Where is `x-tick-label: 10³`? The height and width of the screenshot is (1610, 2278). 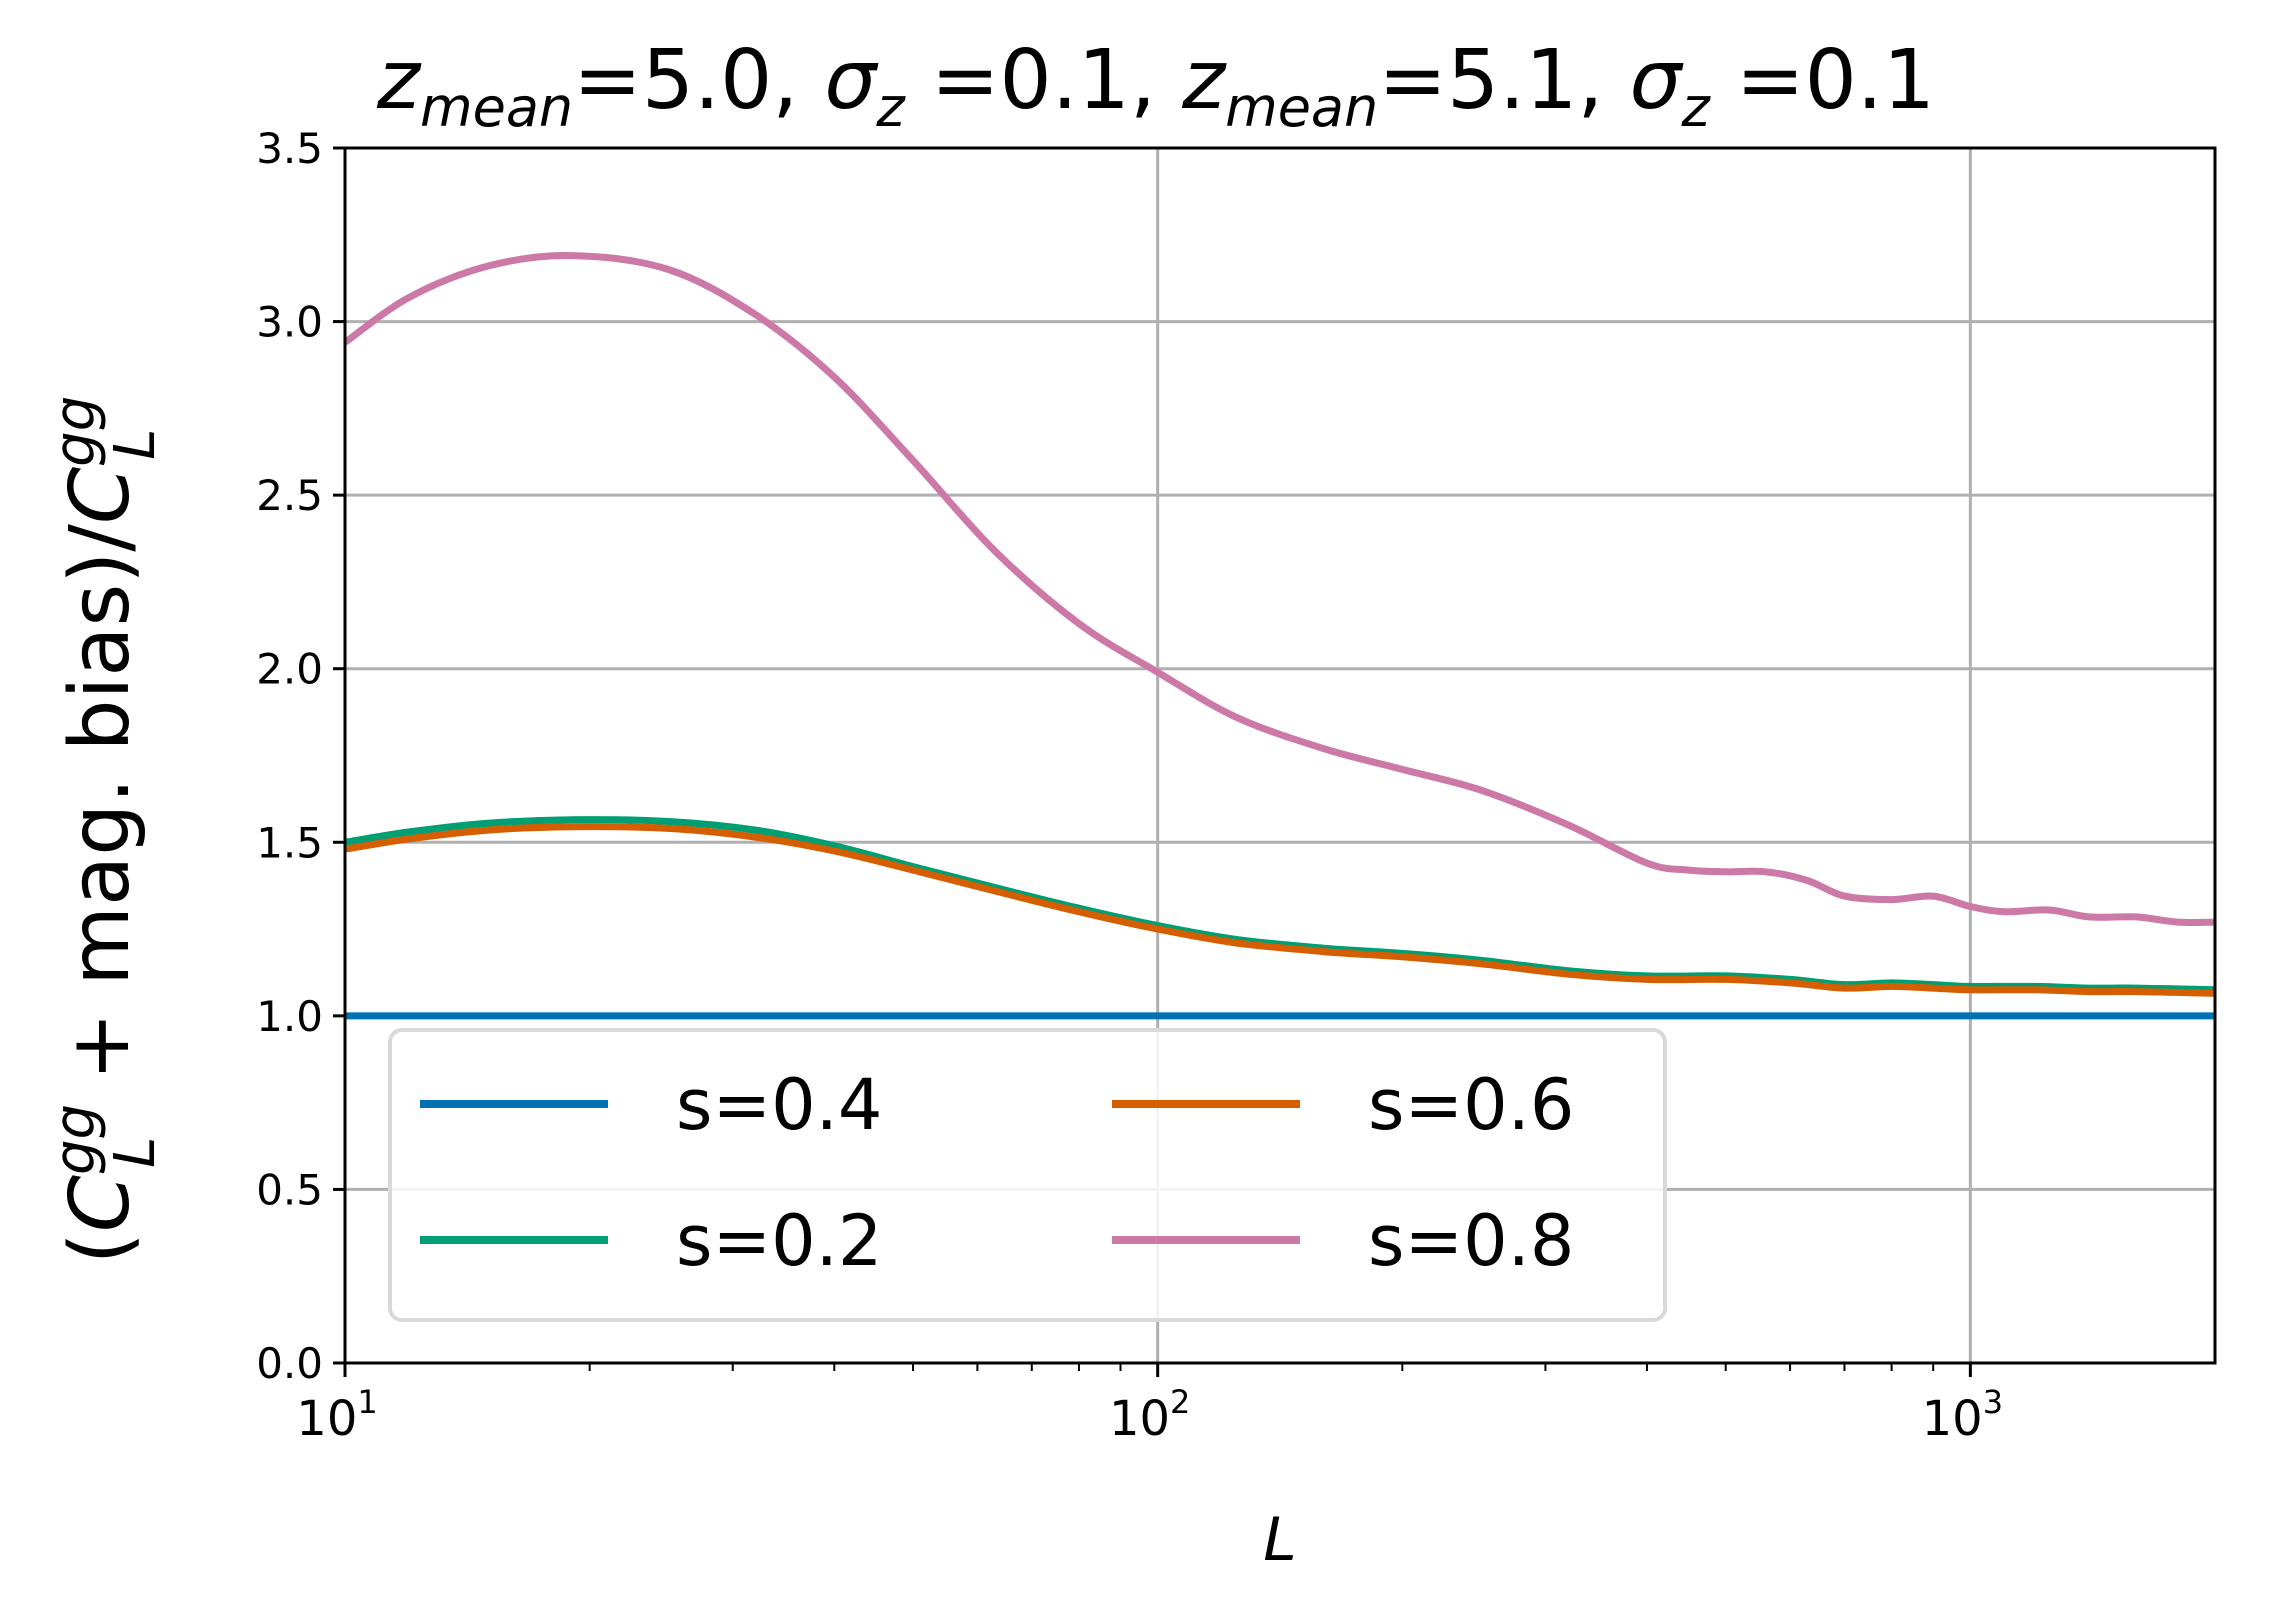
x-tick-label: 10³ is located at coordinates (1962, 1415).